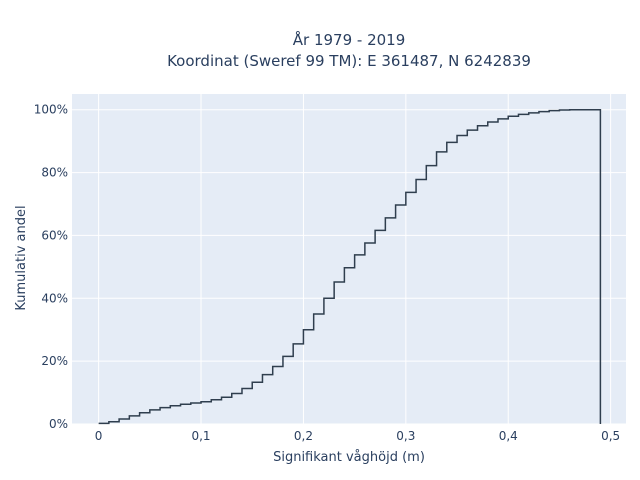  Describe the element at coordinates (610, 436) in the screenshot. I see `x-tick-label: 0,5` at that location.